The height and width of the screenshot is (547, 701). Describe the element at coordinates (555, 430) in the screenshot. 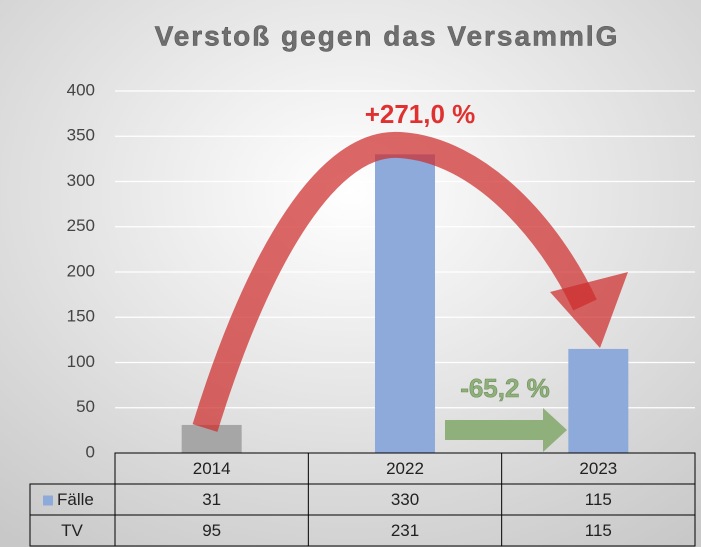

I see `decline-arrowhead` at that location.